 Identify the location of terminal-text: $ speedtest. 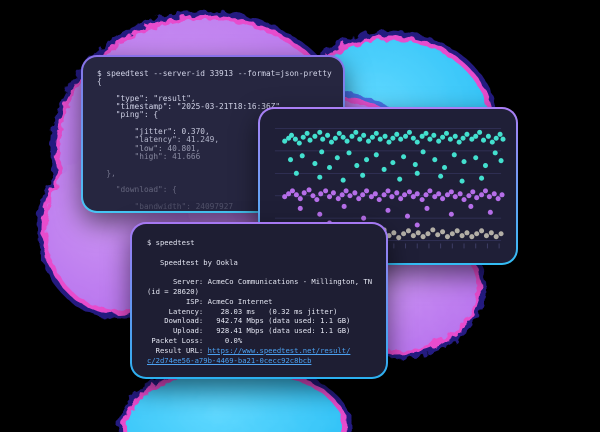
(171, 242).